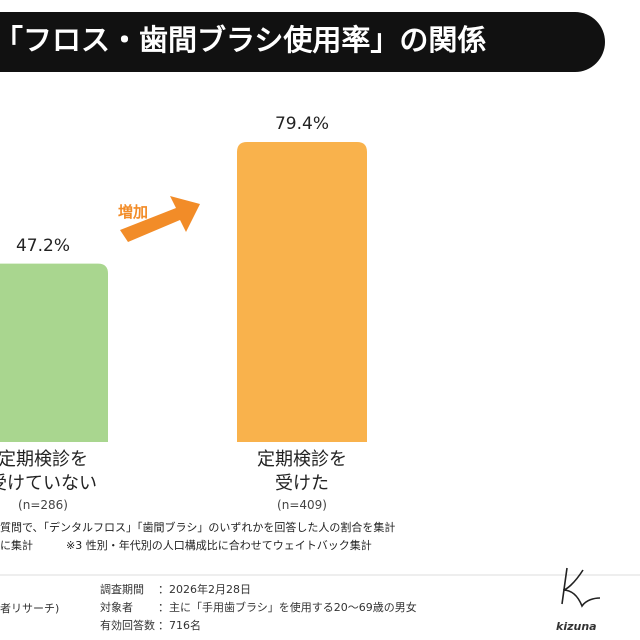 The image size is (640, 640). What do you see at coordinates (581, 587) in the screenshot?
I see `logo-mark` at bounding box center [581, 587].